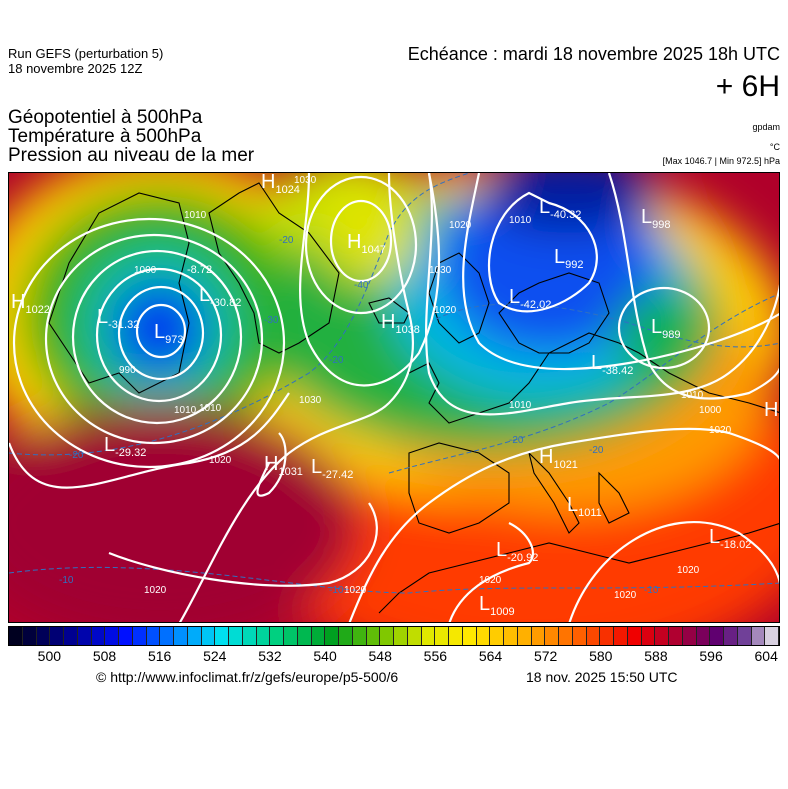 This screenshot has height=789, width=788. What do you see at coordinates (656, 656) in the screenshot?
I see `colorbar-tick: 588` at bounding box center [656, 656].